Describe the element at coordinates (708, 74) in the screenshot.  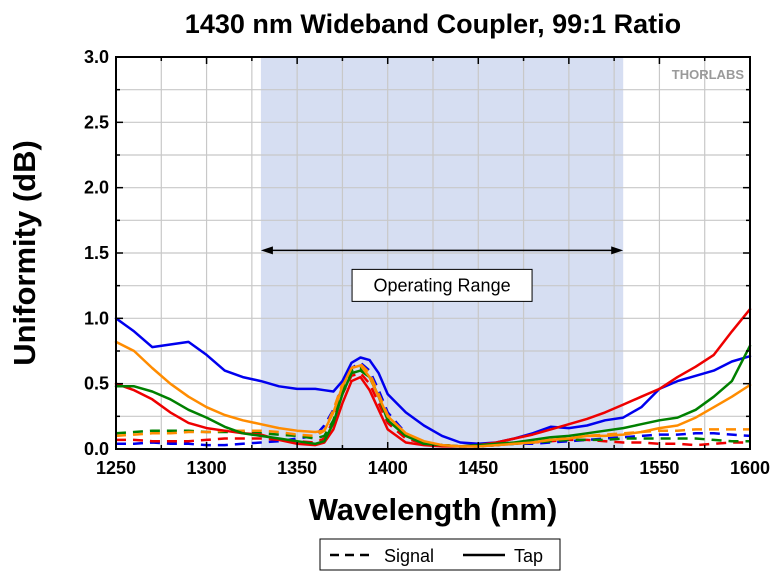
I see `thorlabs-logo: THORLABS` at that location.